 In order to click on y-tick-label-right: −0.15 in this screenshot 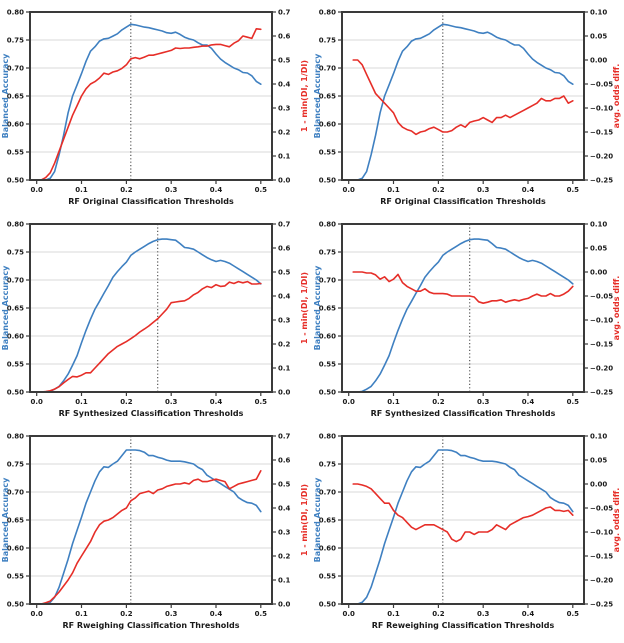, I will do `click(601, 557)`.